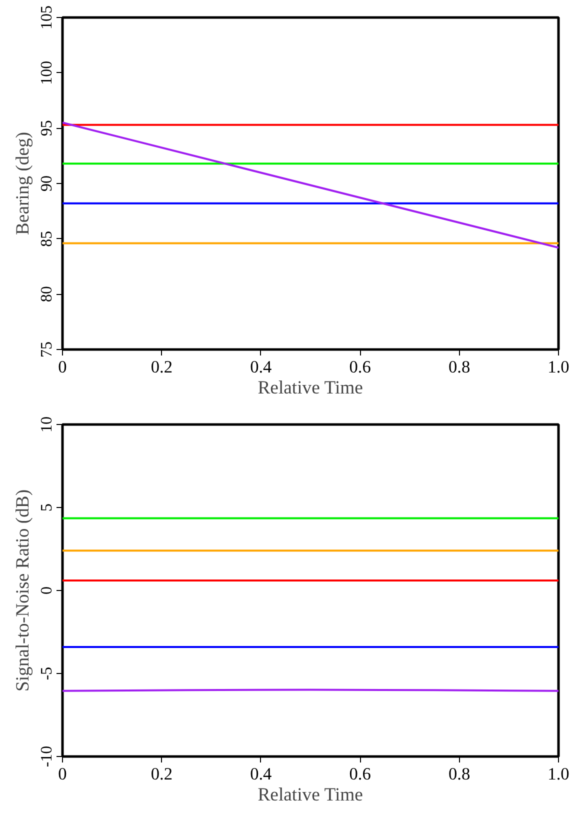 The height and width of the screenshot is (814, 570). Describe the element at coordinates (47, 757) in the screenshot. I see `y-tick-label: -10` at that location.